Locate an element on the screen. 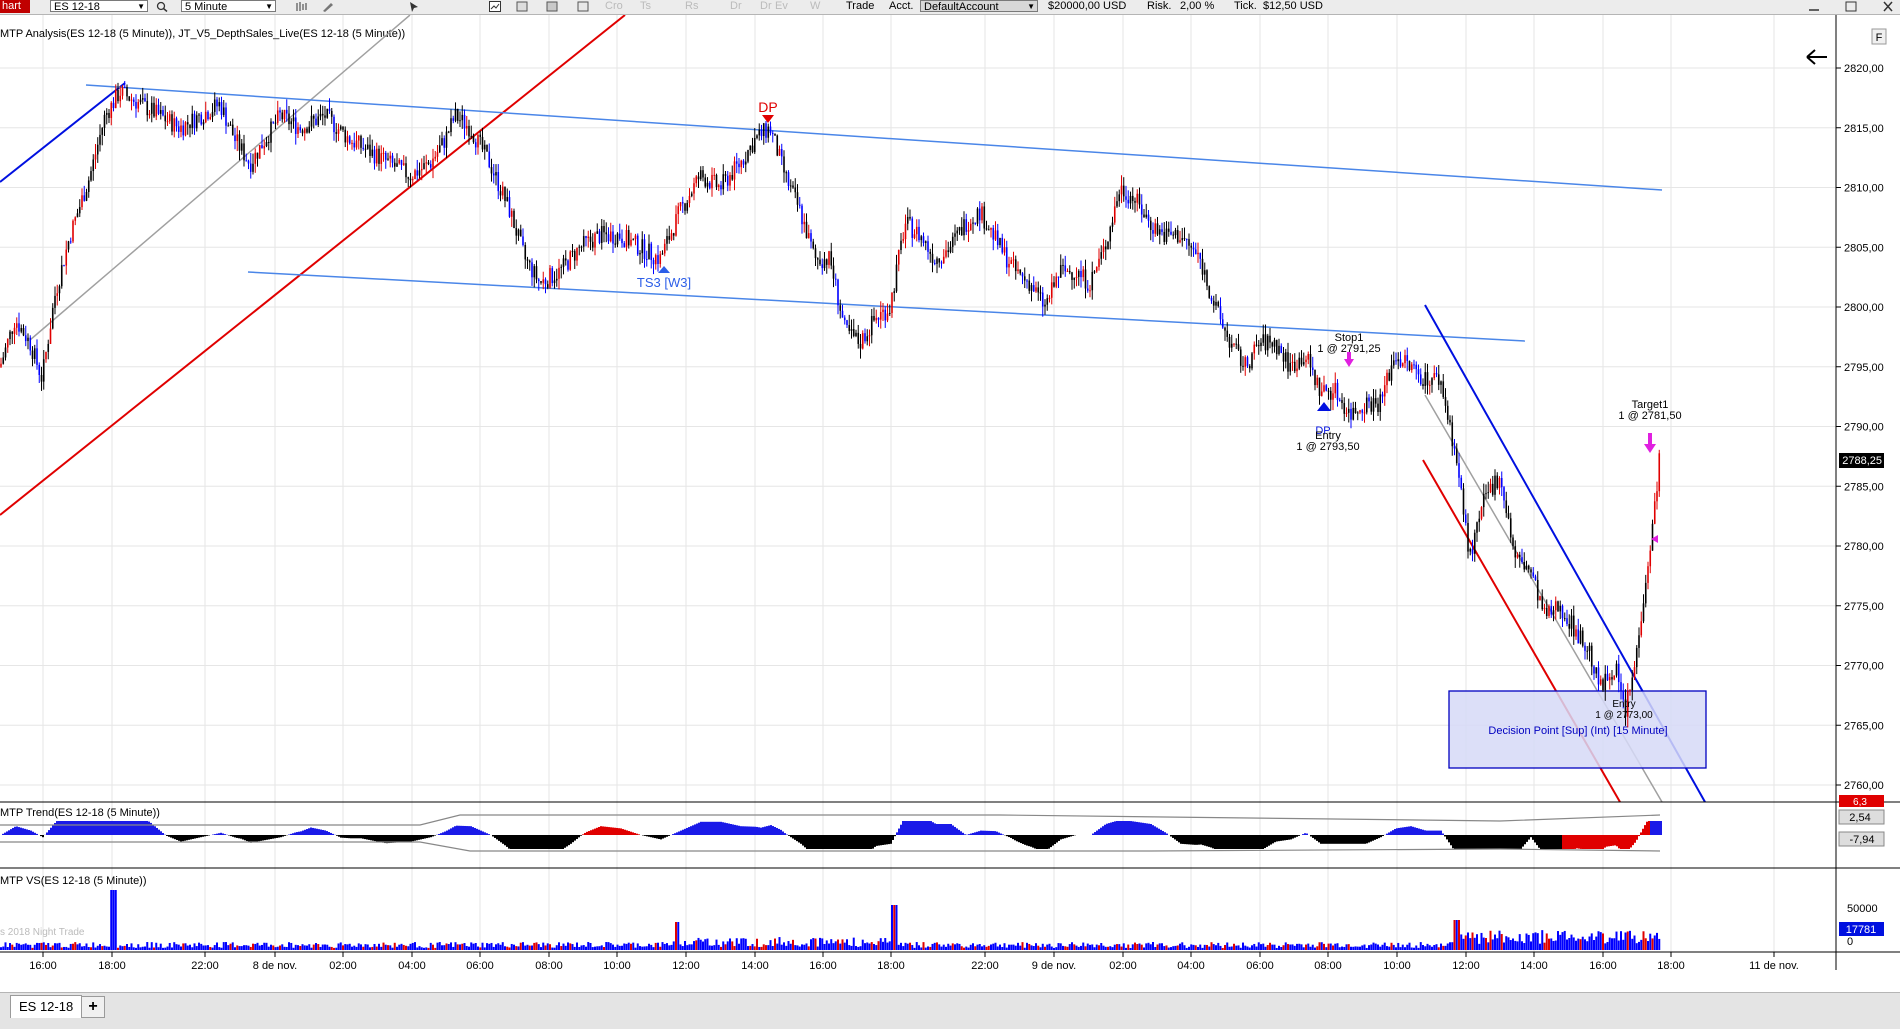 This screenshot has height=1029, width=1900. properties-icon is located at coordinates (522, 6).